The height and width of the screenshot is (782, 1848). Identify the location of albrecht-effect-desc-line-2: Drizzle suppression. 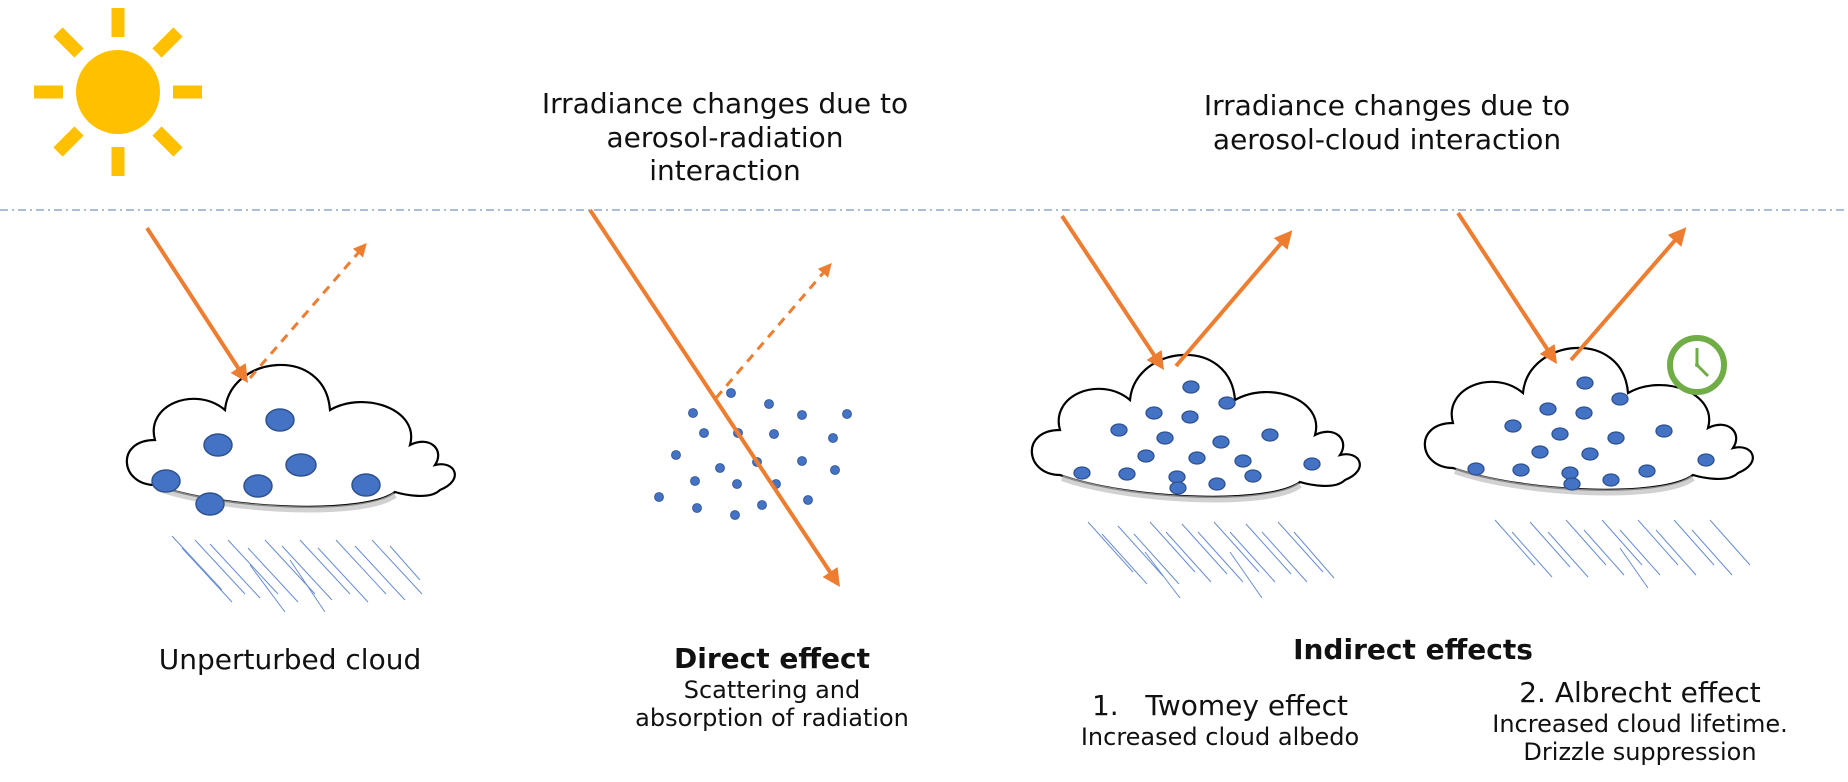
(1640, 752).